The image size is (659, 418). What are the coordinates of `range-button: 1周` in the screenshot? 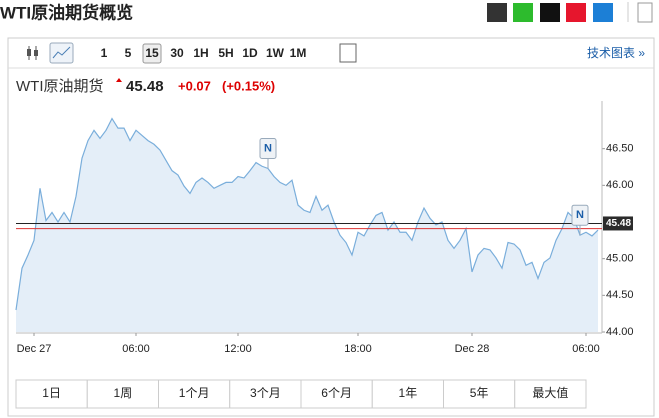 It's located at (123, 393).